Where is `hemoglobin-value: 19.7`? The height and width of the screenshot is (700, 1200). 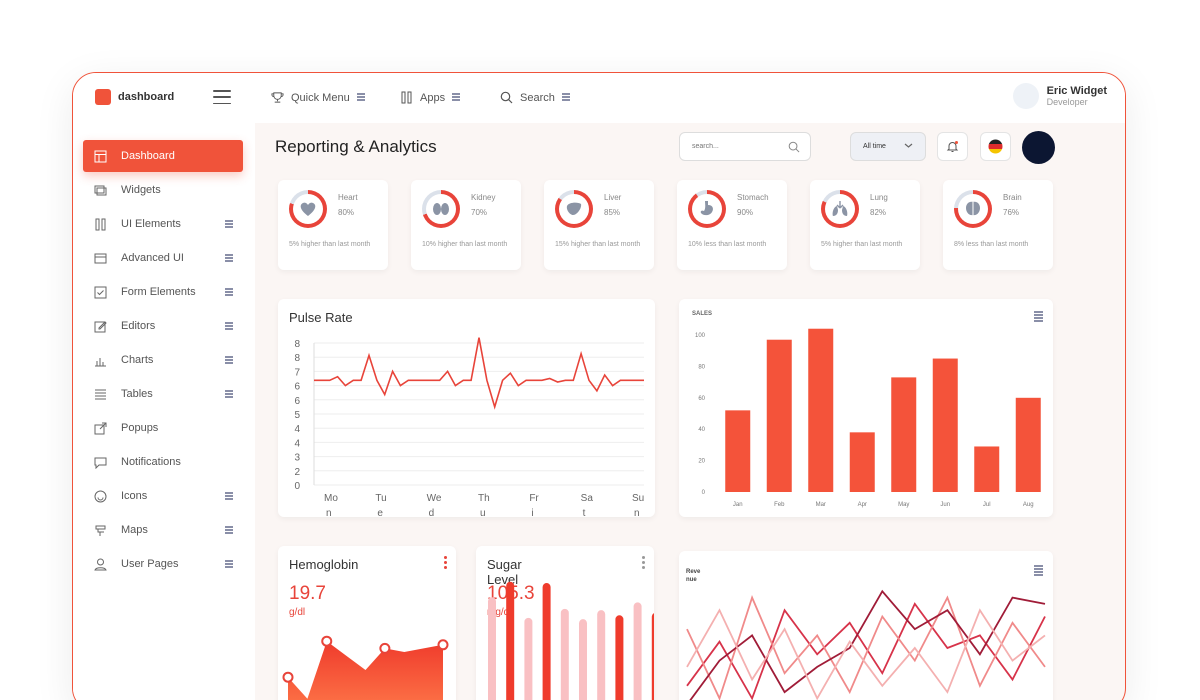
hemoglobin-value: 19.7 is located at coordinates (307, 593).